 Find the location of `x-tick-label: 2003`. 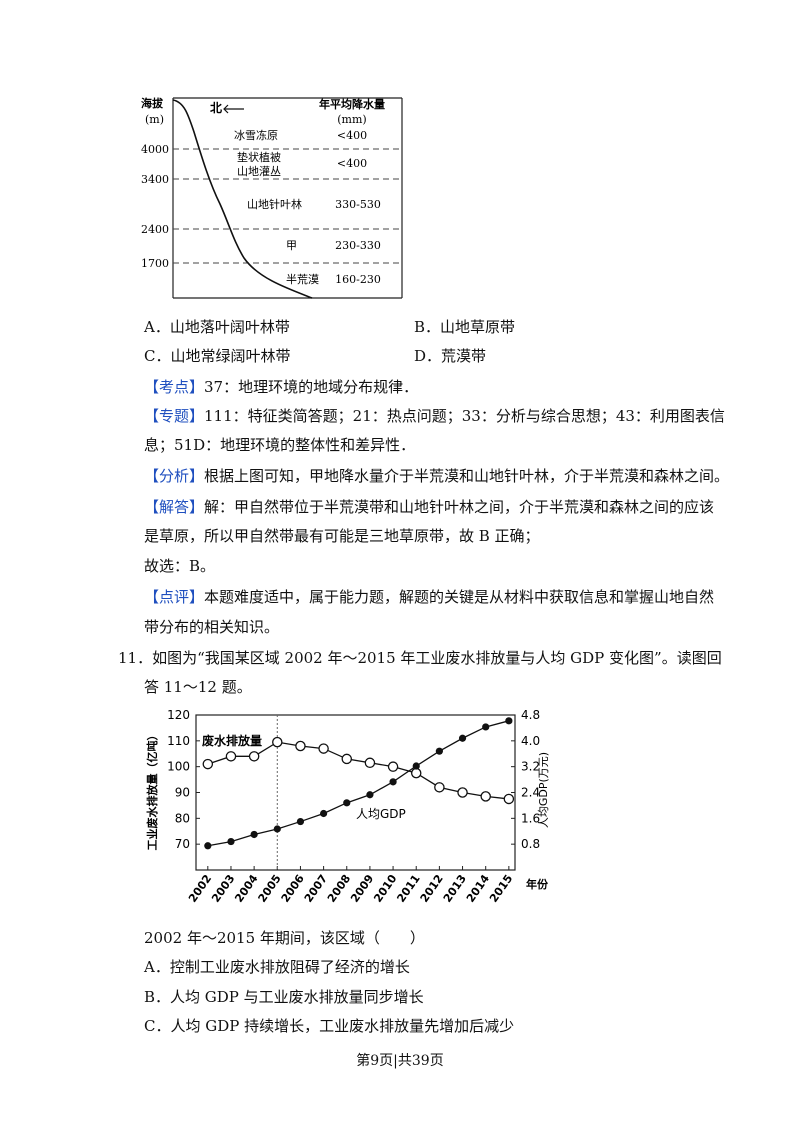

x-tick-label: 2003 is located at coordinates (223, 888).